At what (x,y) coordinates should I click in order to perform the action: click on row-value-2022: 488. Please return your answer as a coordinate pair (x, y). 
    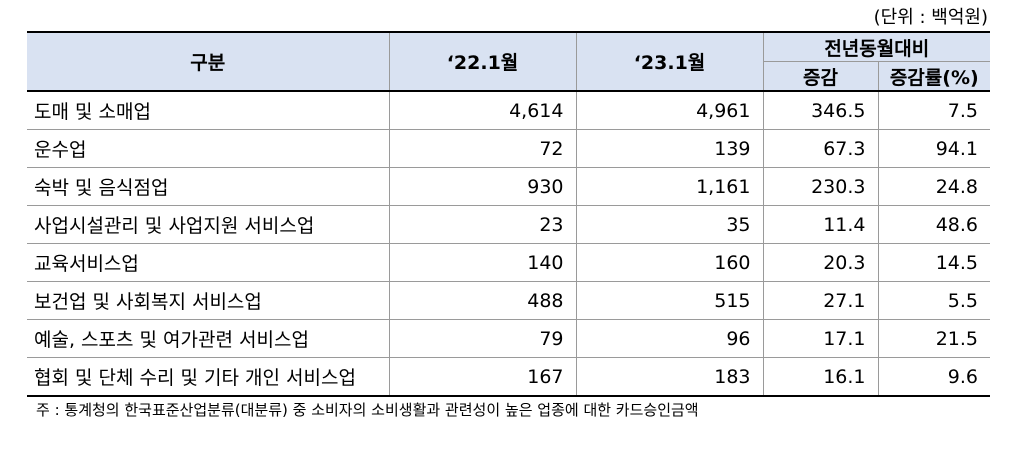
    Looking at the image, I should click on (482, 300).